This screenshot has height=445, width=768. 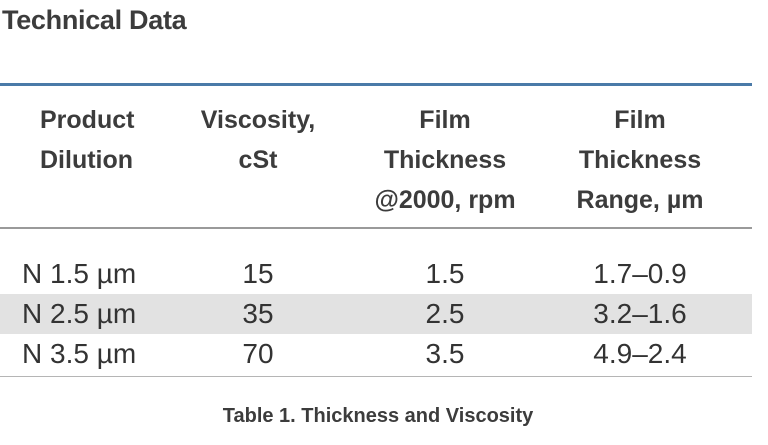 What do you see at coordinates (258, 273) in the screenshot?
I see `cell-viscosity: 15` at bounding box center [258, 273].